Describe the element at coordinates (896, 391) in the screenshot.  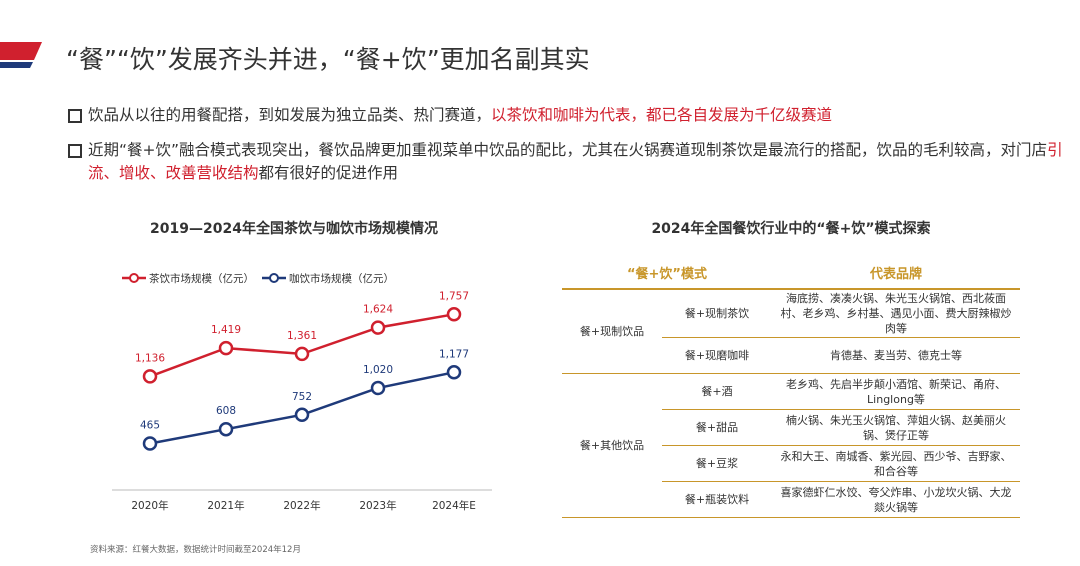
I see `brand-cell: 老乡鸡、先启半步颠小酒馆、新荣记、甬府、Linglong等` at that location.